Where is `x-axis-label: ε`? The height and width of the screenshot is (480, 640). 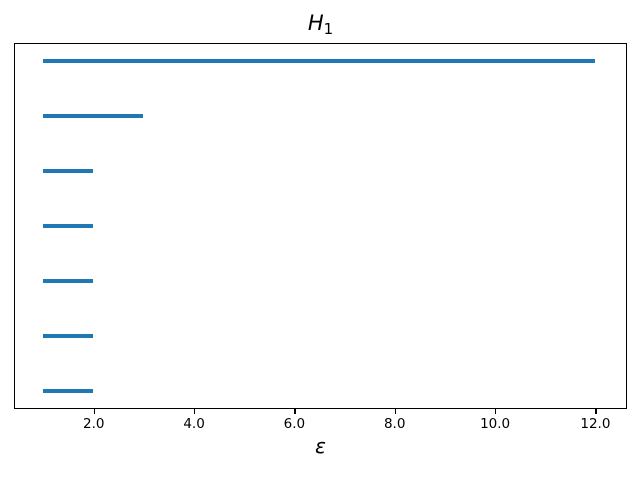
x-axis-label: ε is located at coordinates (320, 446).